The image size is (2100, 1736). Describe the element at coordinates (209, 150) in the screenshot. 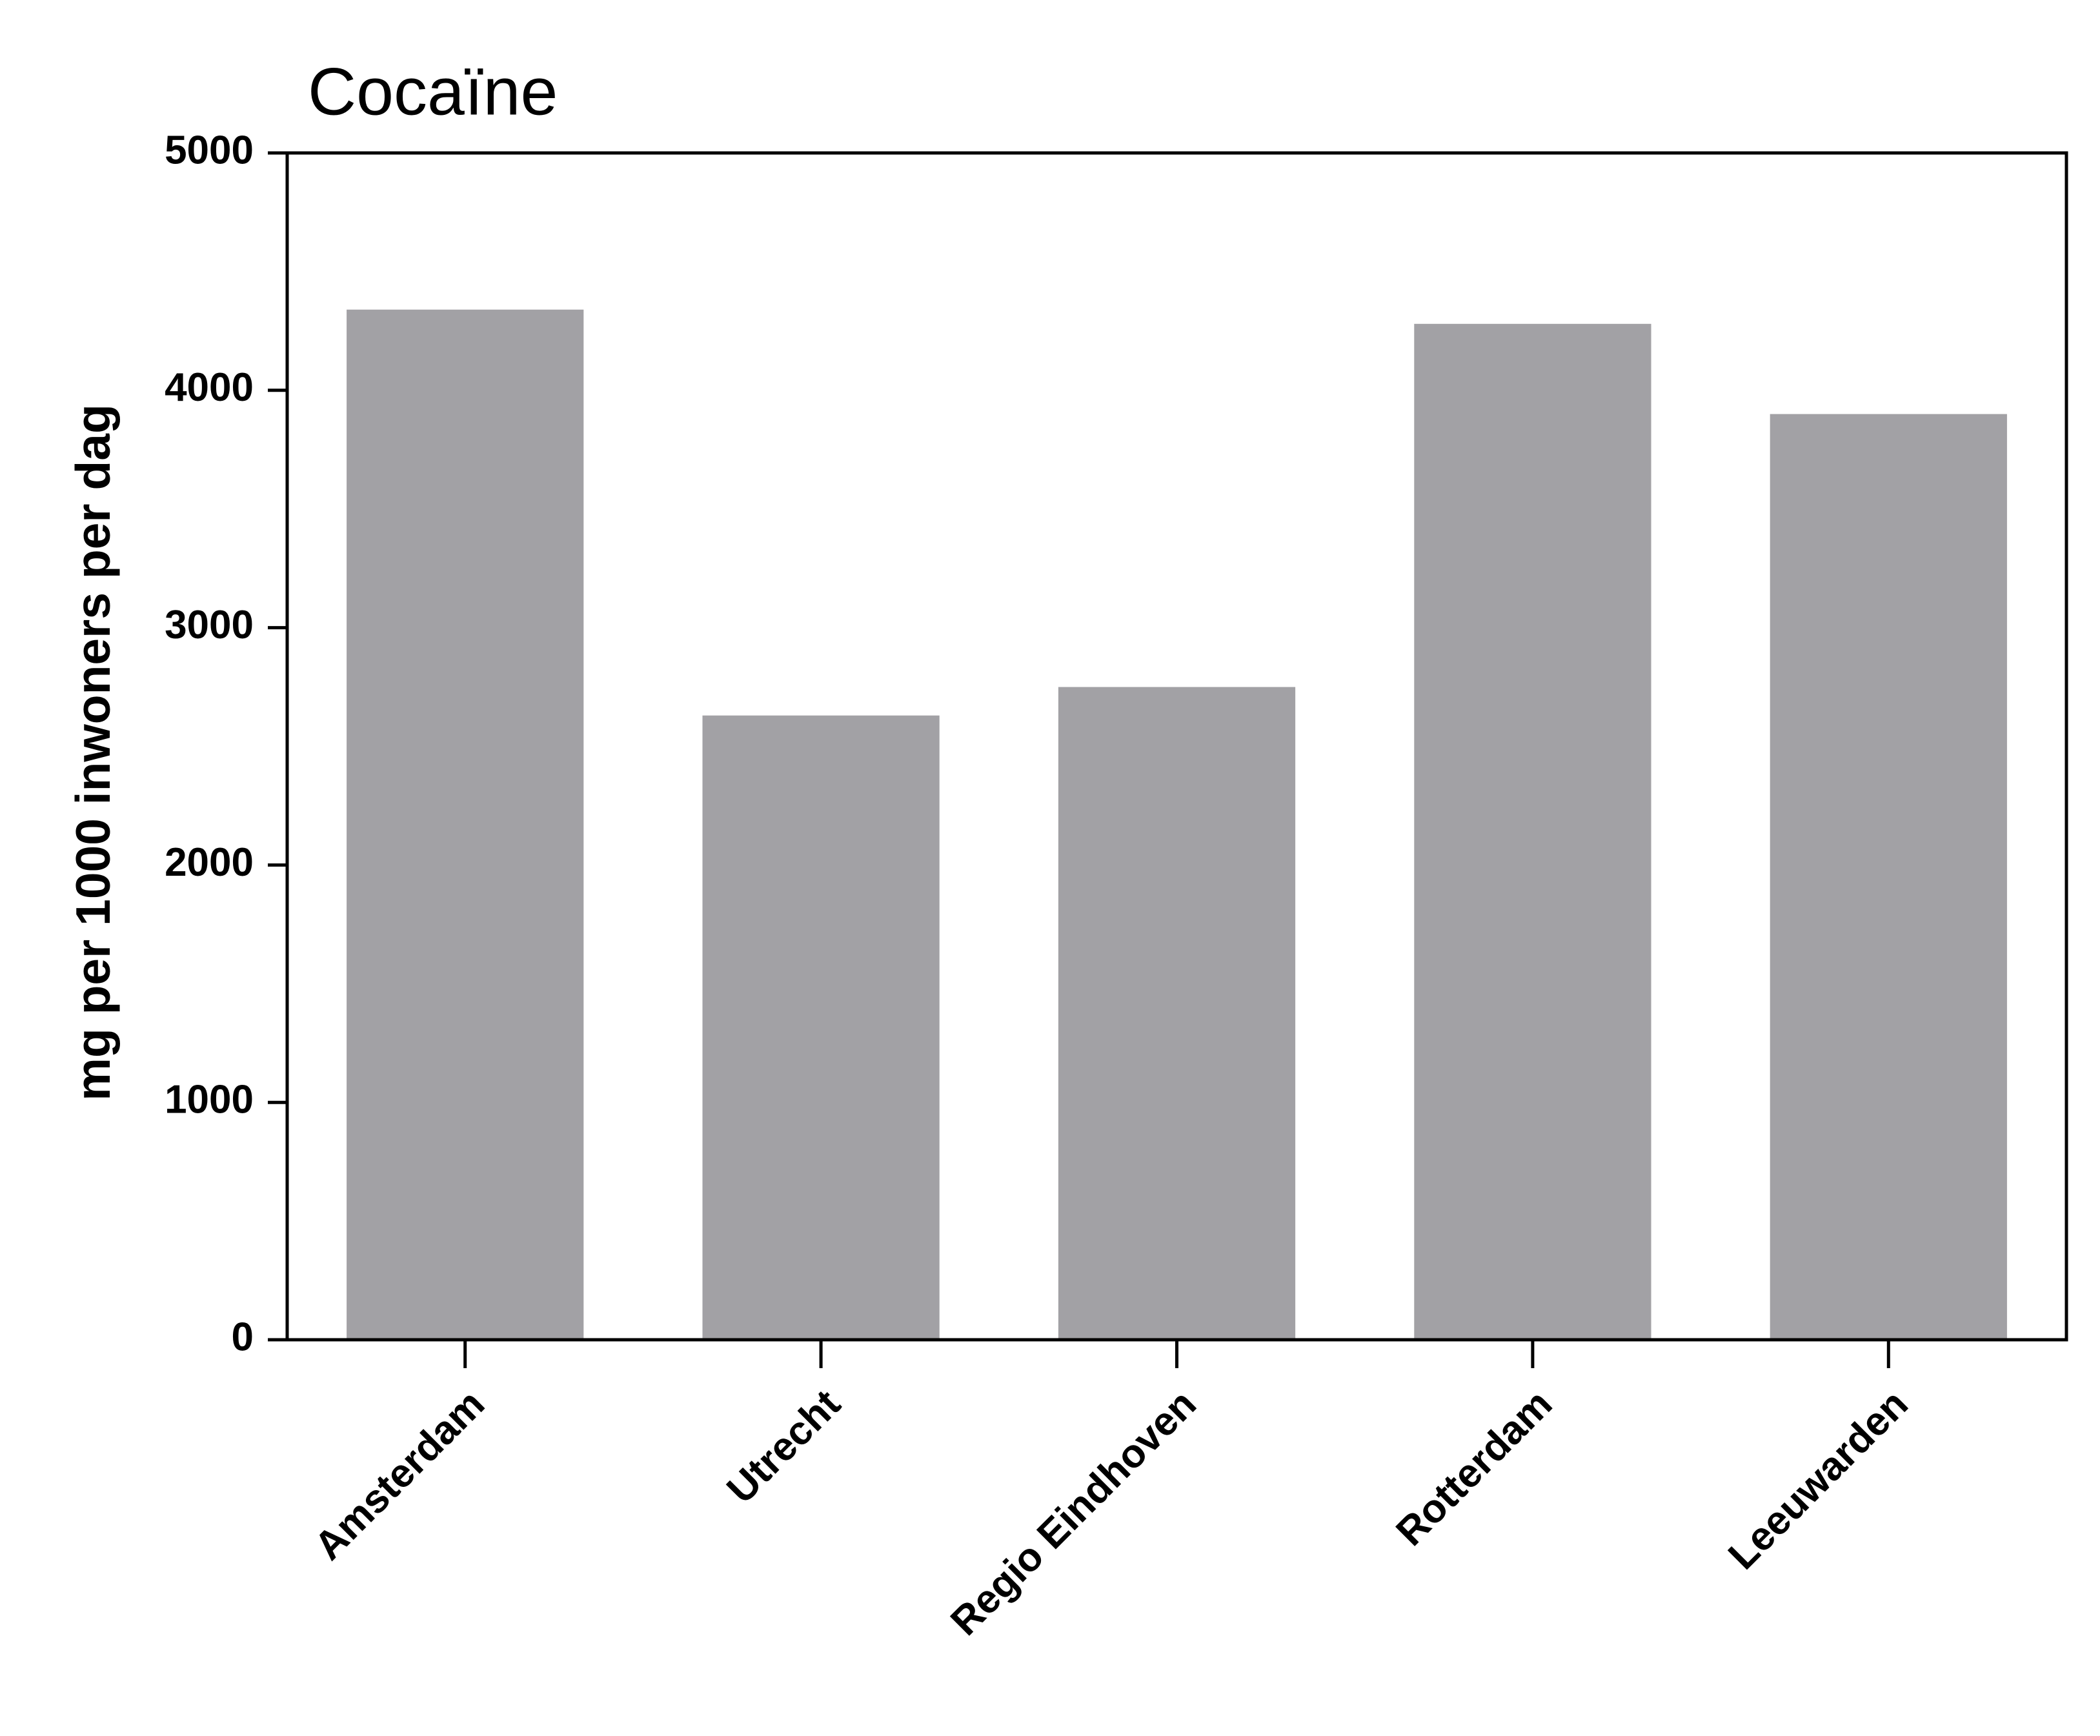

I see `y-tick-label: 5000` at that location.